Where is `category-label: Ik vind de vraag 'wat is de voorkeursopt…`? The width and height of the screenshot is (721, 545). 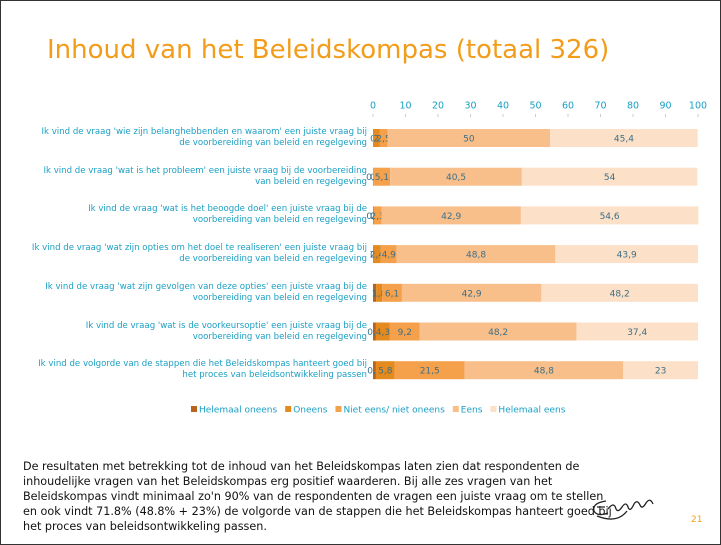 category-label: Ik vind de vraag 'wat is de voorkeursopt… is located at coordinates (226, 331).